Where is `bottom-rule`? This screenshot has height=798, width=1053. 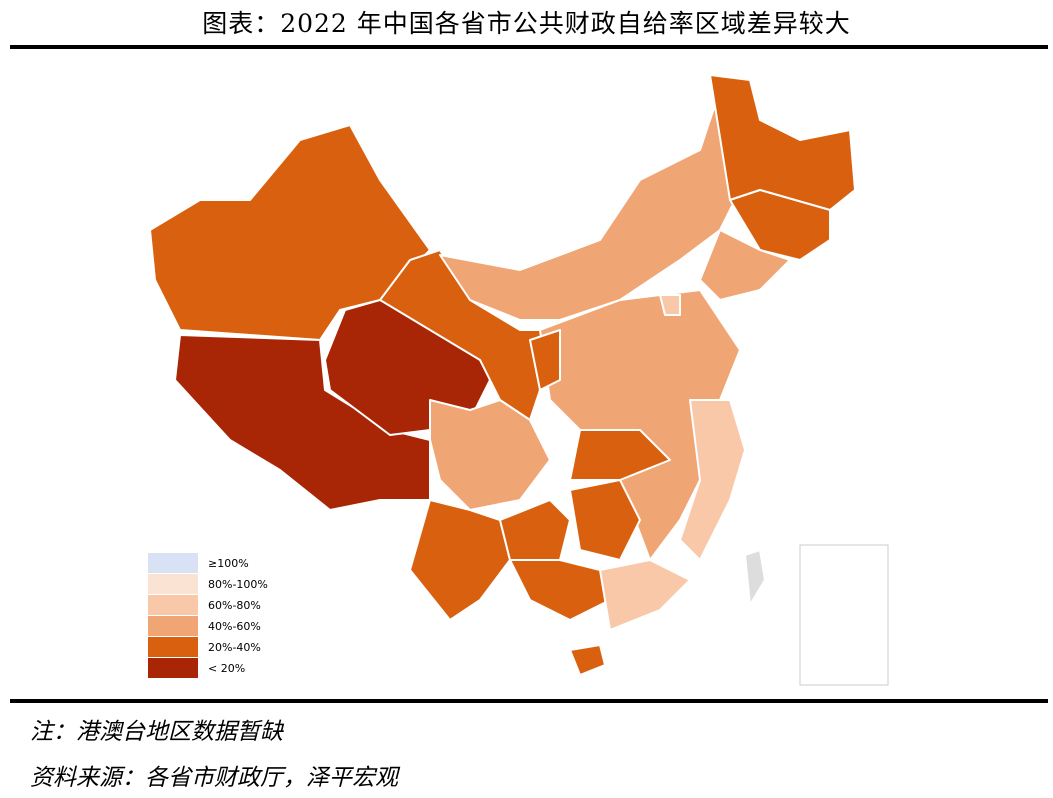
bottom-rule is located at coordinates (529, 701).